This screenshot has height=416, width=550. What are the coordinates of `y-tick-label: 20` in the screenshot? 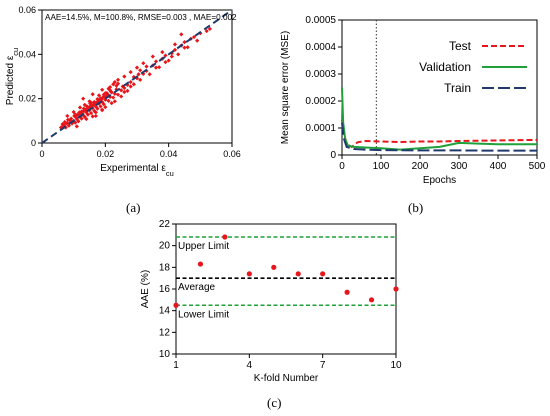 It's located at (165, 246).